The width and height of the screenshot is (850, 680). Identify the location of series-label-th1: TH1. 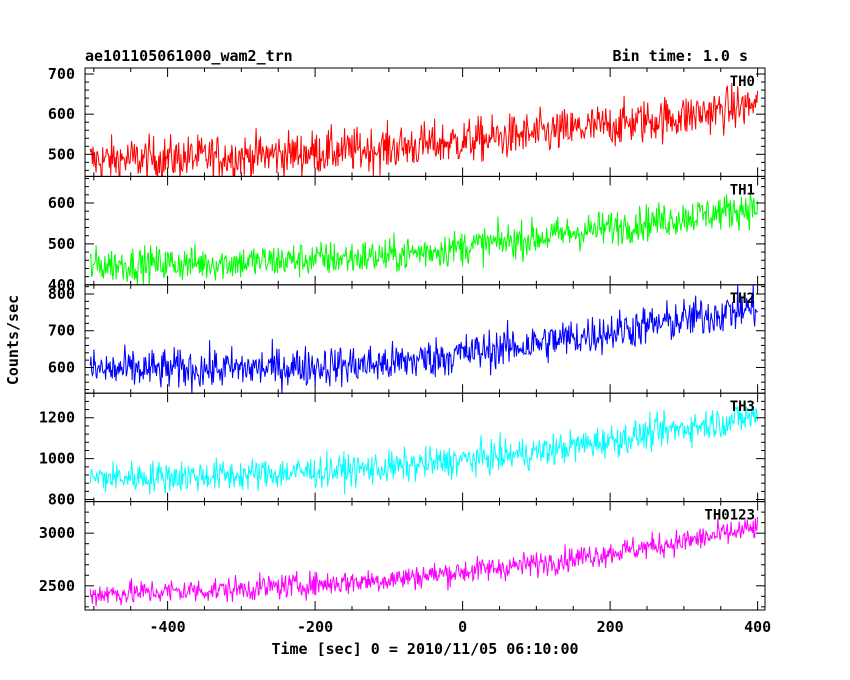
(742, 190).